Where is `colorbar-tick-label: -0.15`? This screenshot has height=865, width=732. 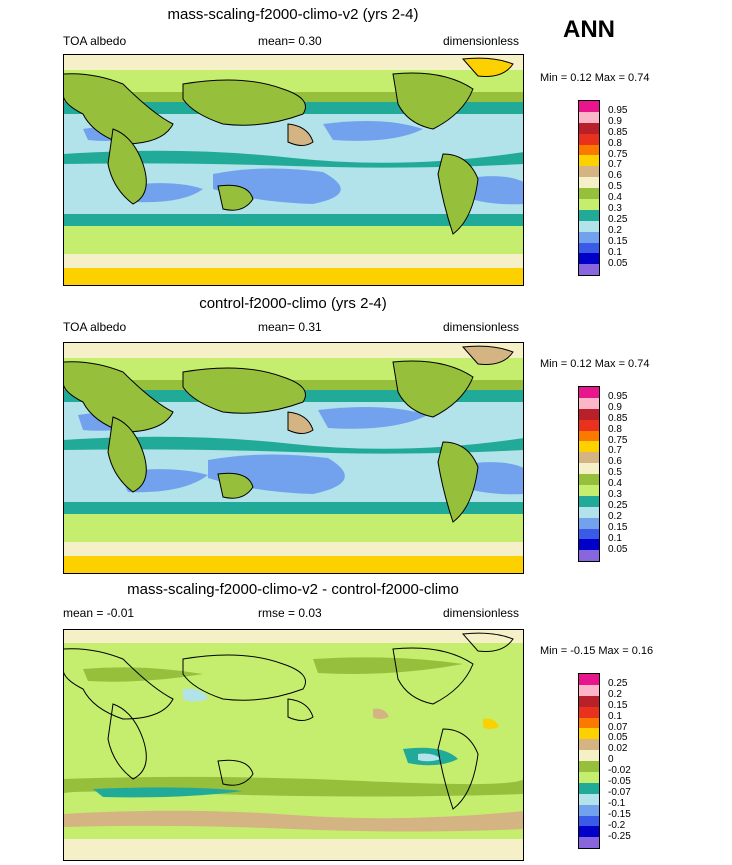 colorbar-tick-label: -0.15 is located at coordinates (619, 814).